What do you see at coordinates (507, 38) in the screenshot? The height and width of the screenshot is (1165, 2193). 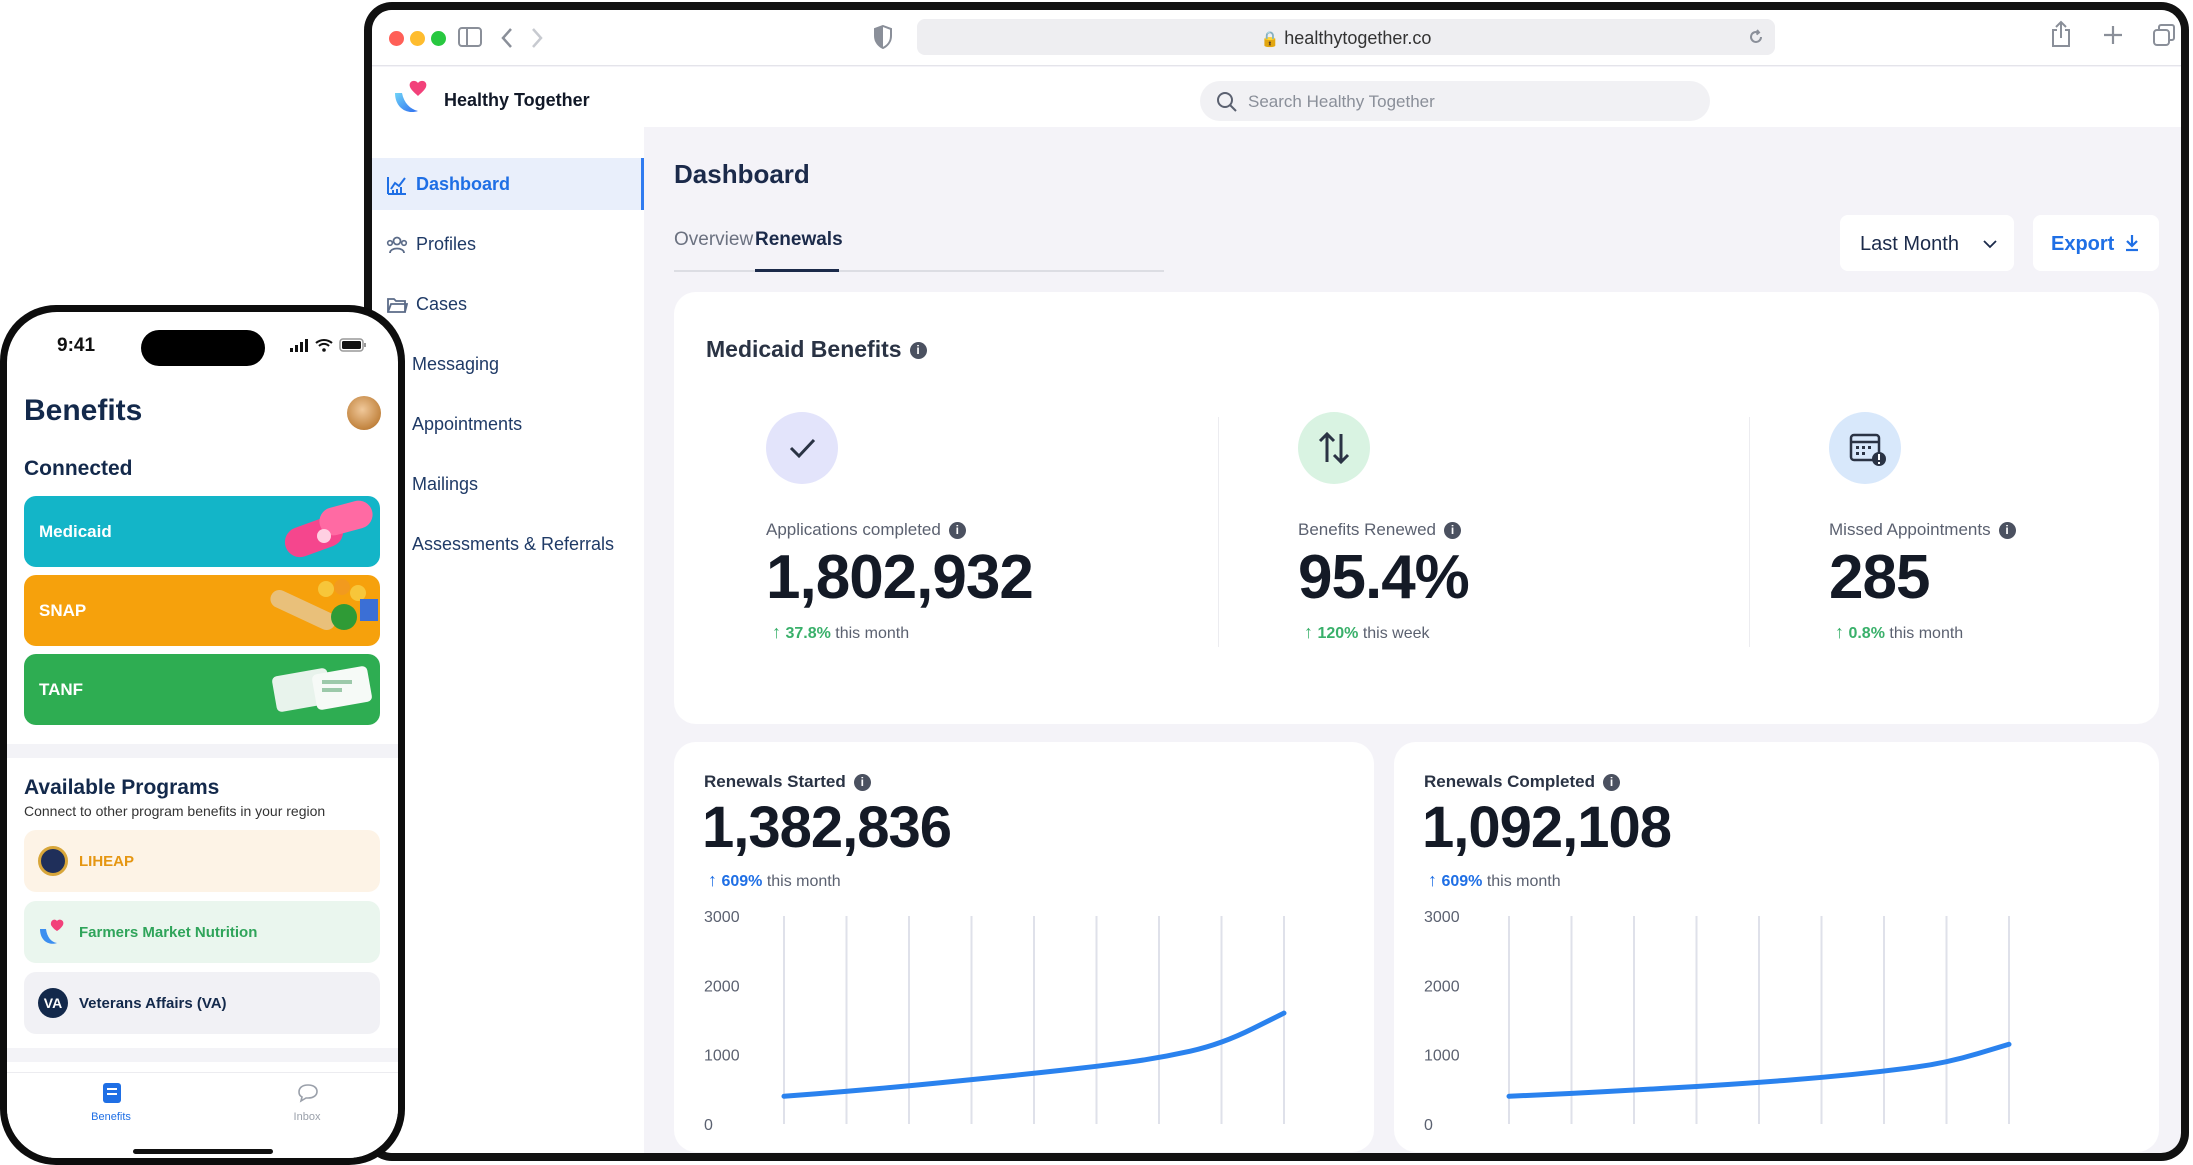 I see `back-icon` at bounding box center [507, 38].